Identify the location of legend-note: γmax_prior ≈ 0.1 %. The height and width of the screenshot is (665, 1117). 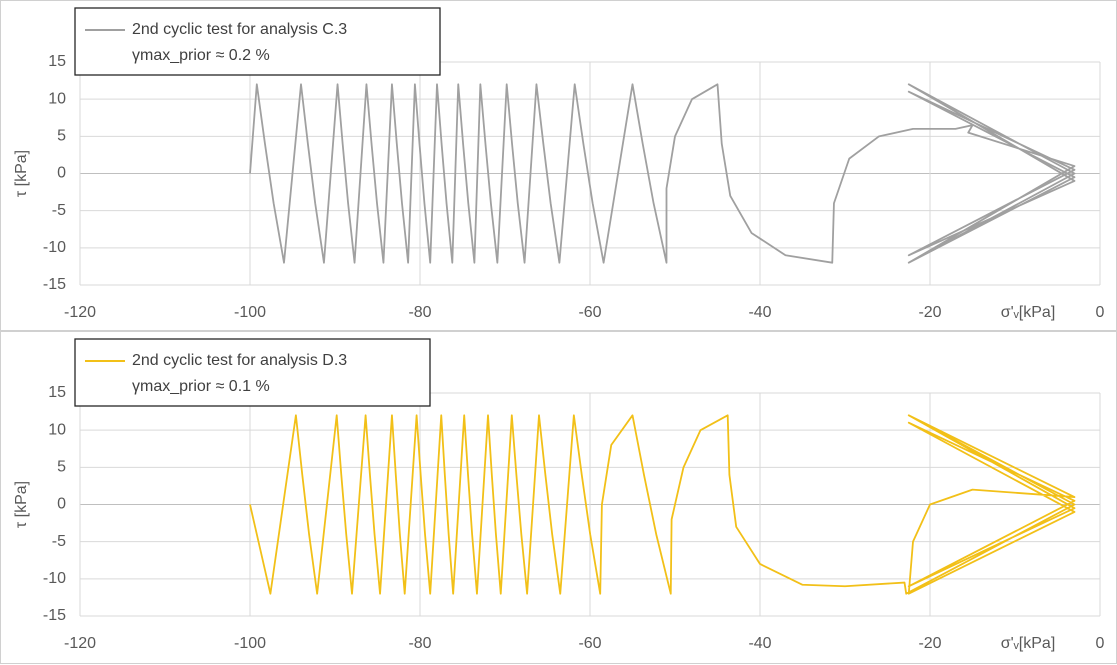
(201, 386).